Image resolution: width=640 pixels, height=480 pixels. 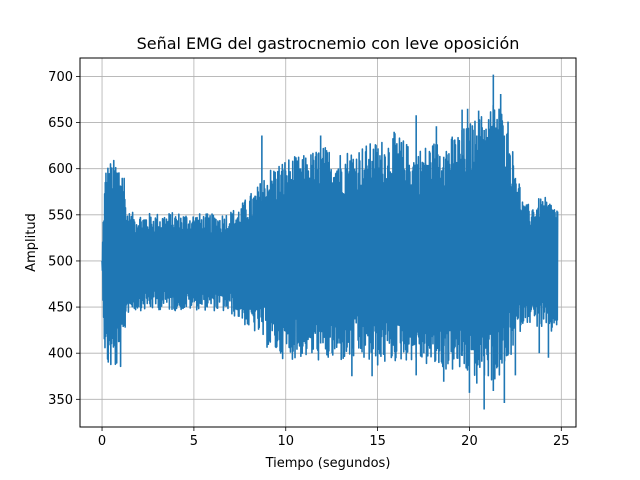 What do you see at coordinates (60, 123) in the screenshot?
I see `y-tick-label: 650` at bounding box center [60, 123].